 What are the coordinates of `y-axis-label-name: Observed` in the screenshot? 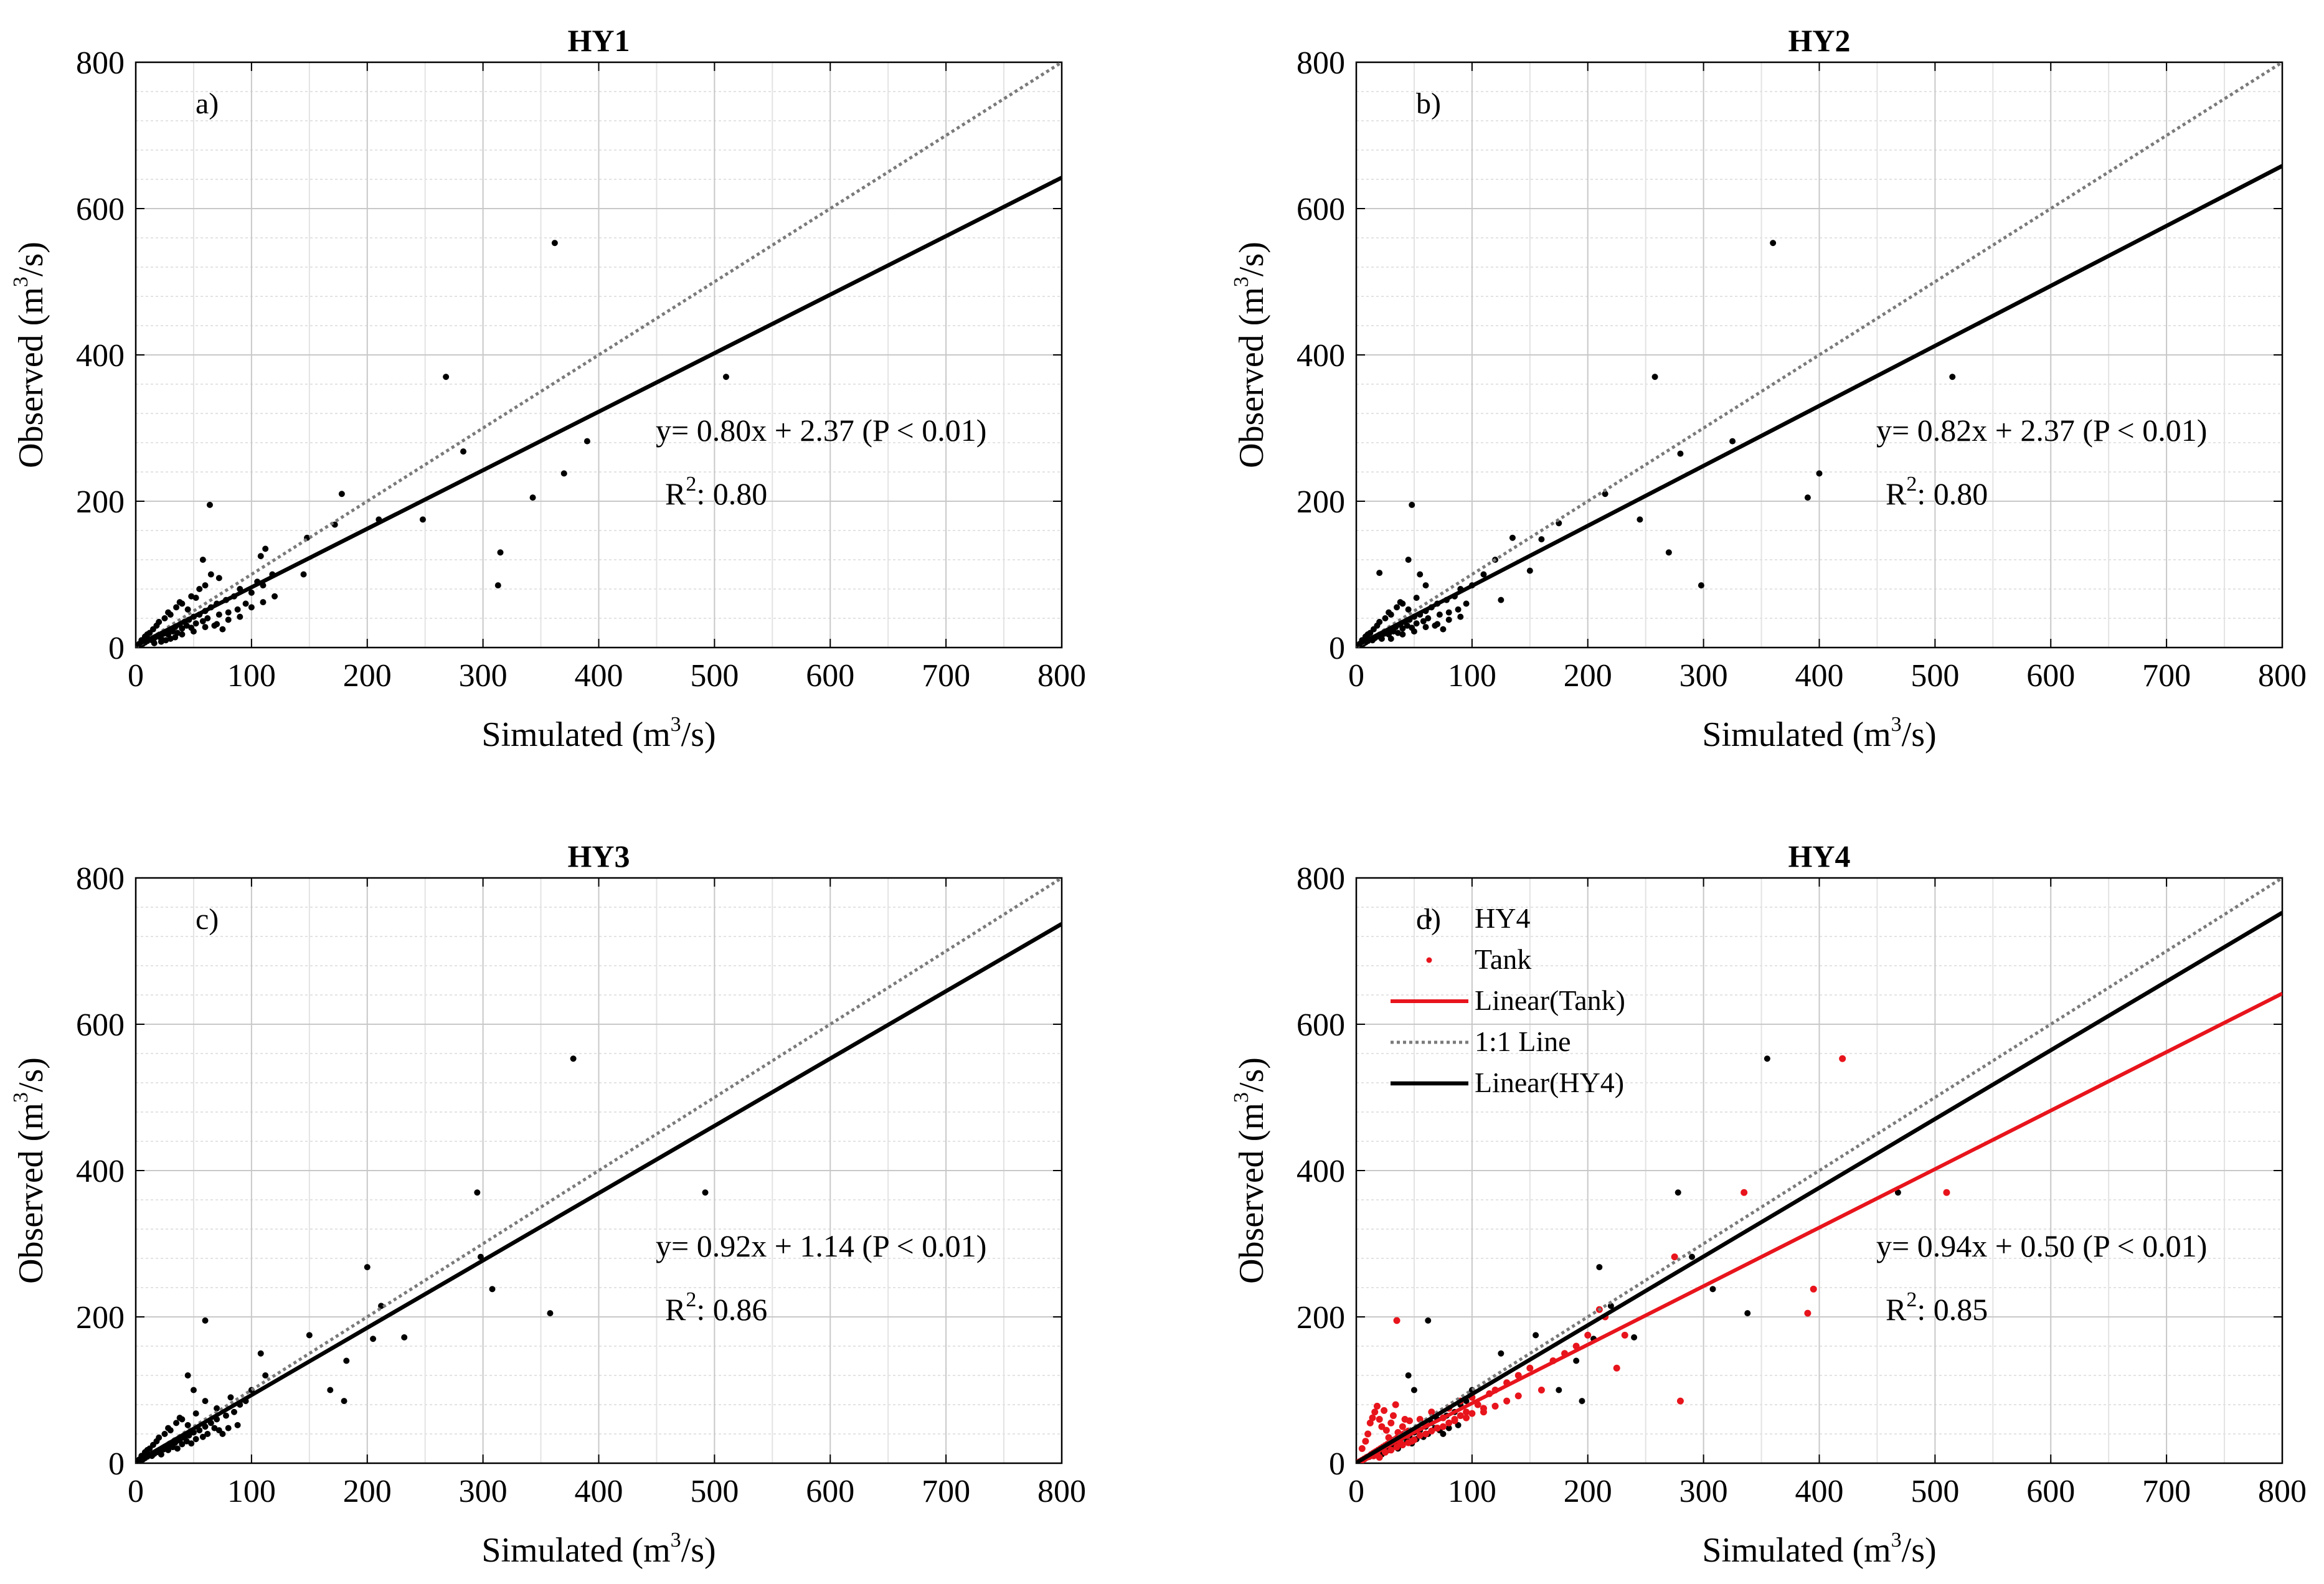 It's located at (1251, 397).